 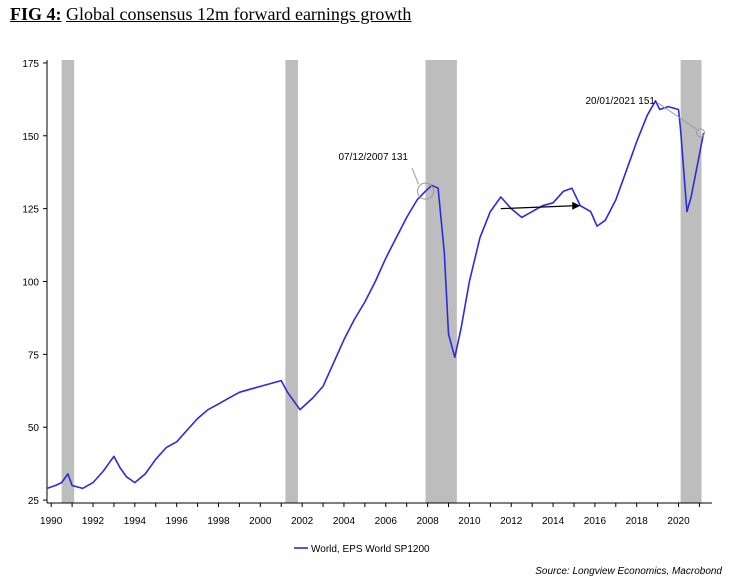 What do you see at coordinates (218, 521) in the screenshot?
I see `x-tick-label: 1998` at bounding box center [218, 521].